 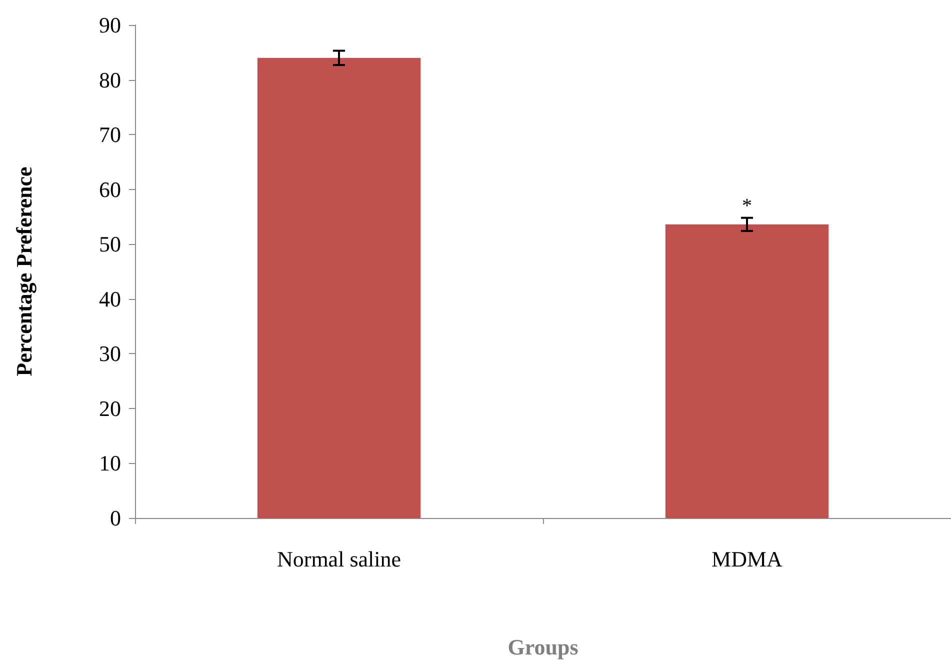 What do you see at coordinates (110, 353) in the screenshot?
I see `y-tick-label: 30` at bounding box center [110, 353].